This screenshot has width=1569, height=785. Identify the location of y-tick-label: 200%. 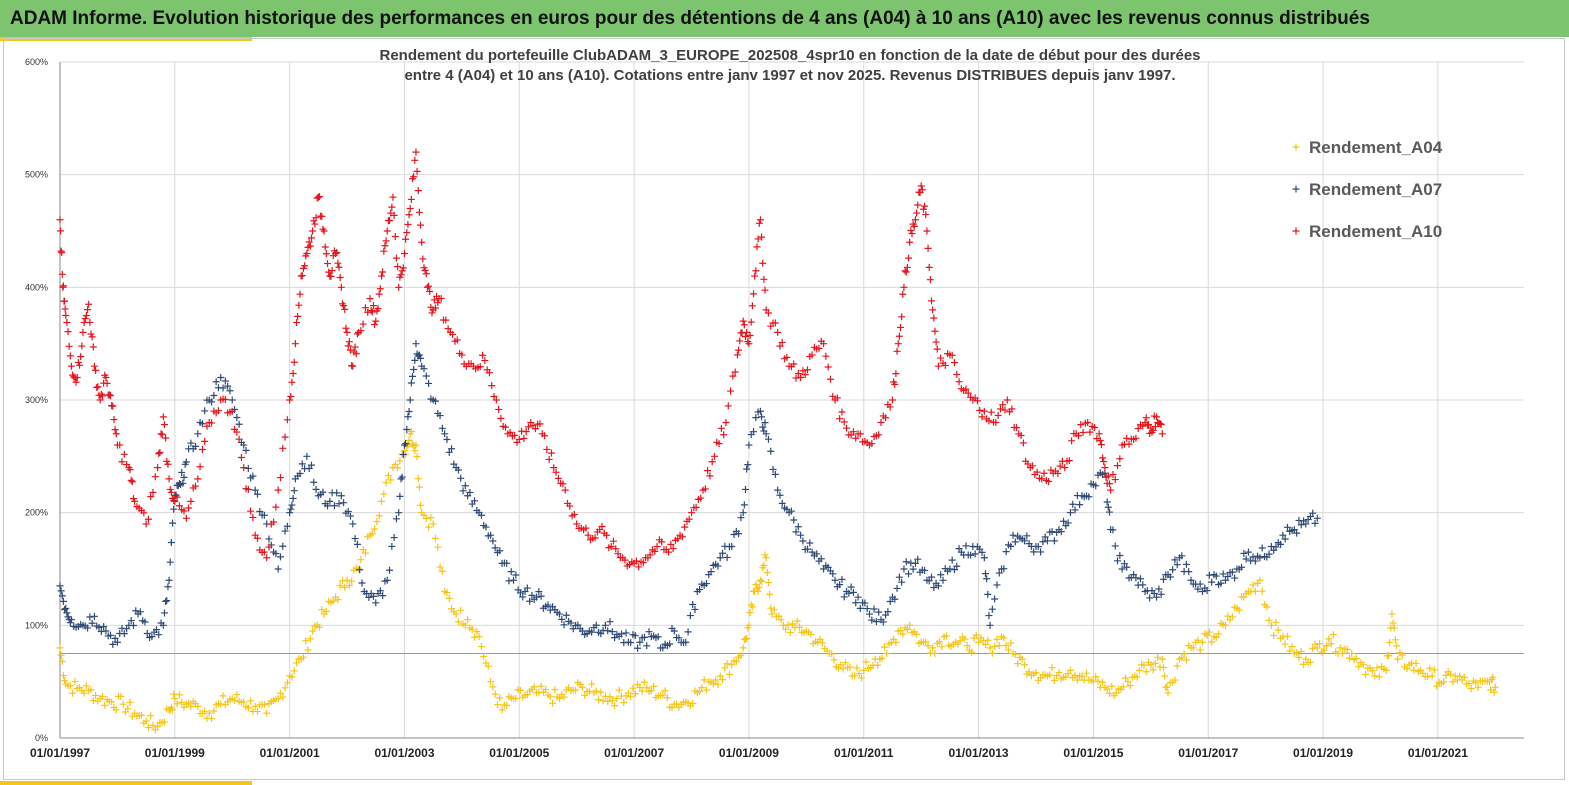
(36, 513).